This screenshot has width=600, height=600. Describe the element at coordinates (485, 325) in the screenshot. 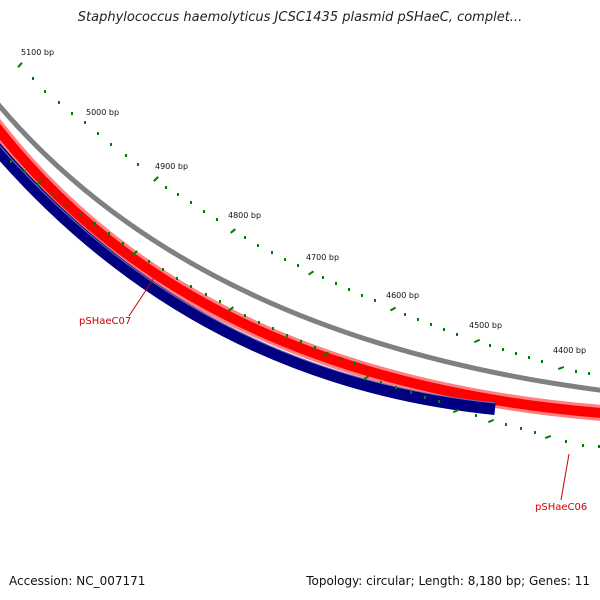

I see `scale-label-4500: 4500 bp` at that location.